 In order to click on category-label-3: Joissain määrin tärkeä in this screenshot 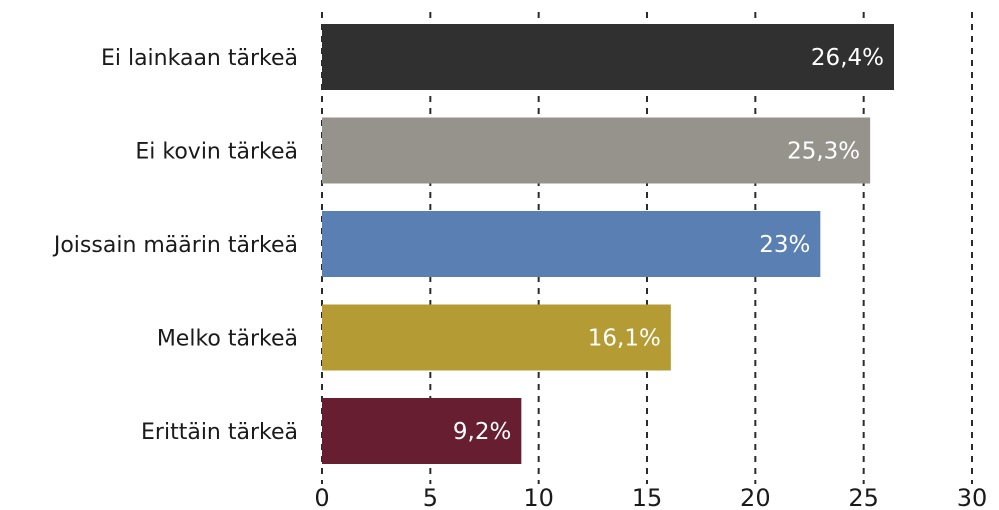, I will do `click(175, 245)`.